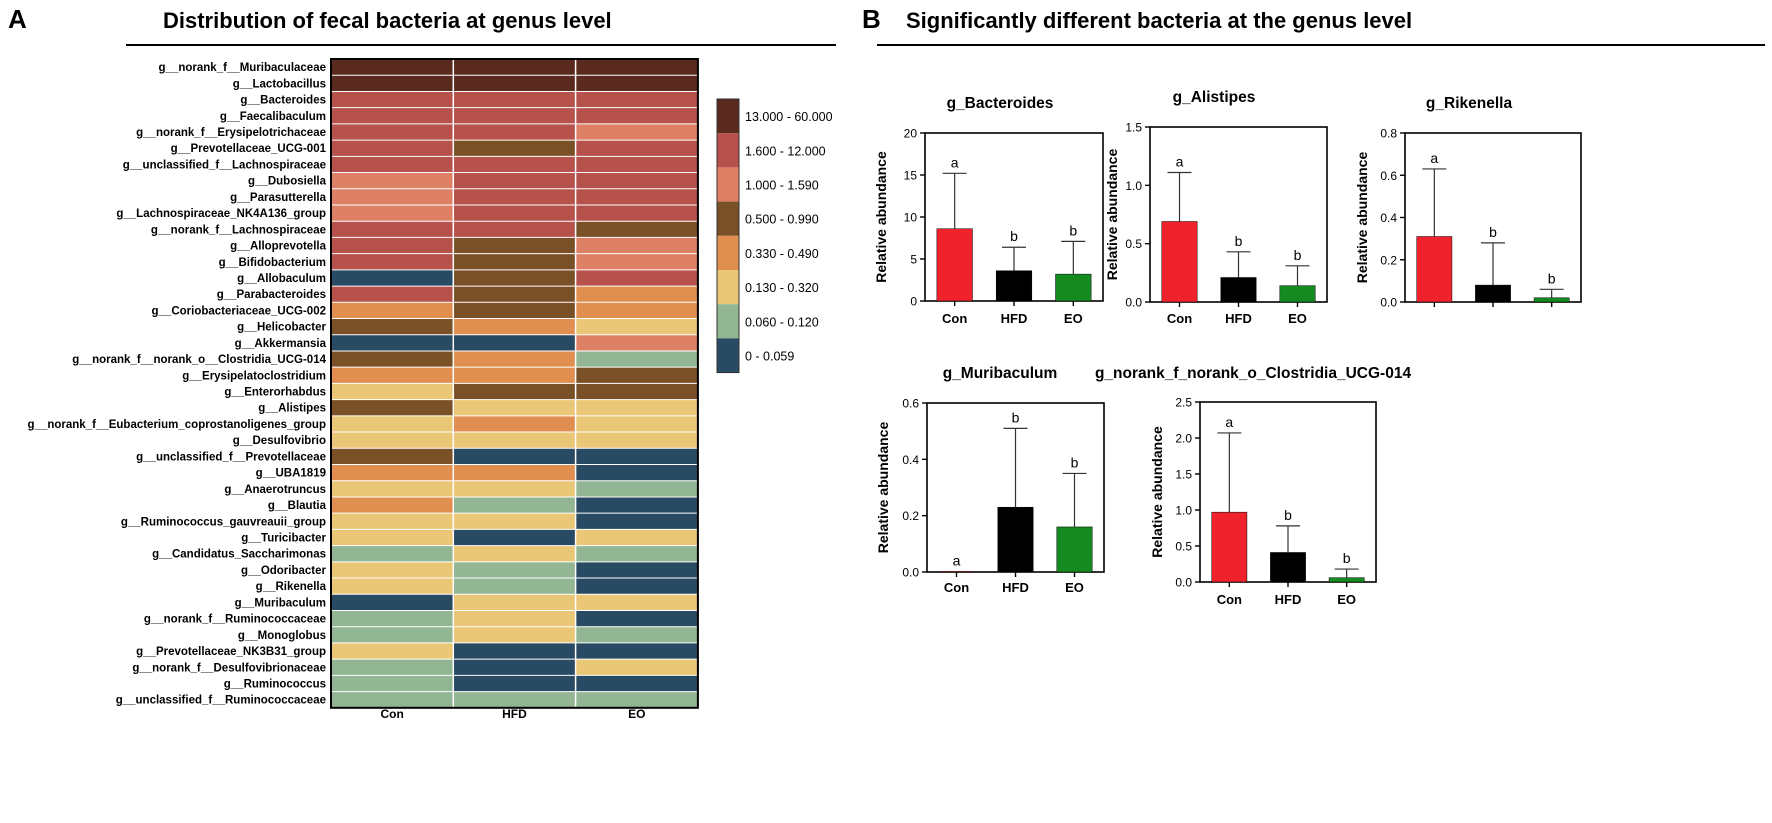  What do you see at coordinates (789, 117) in the screenshot?
I see `legend-label: 13.000 - 60.000` at bounding box center [789, 117].